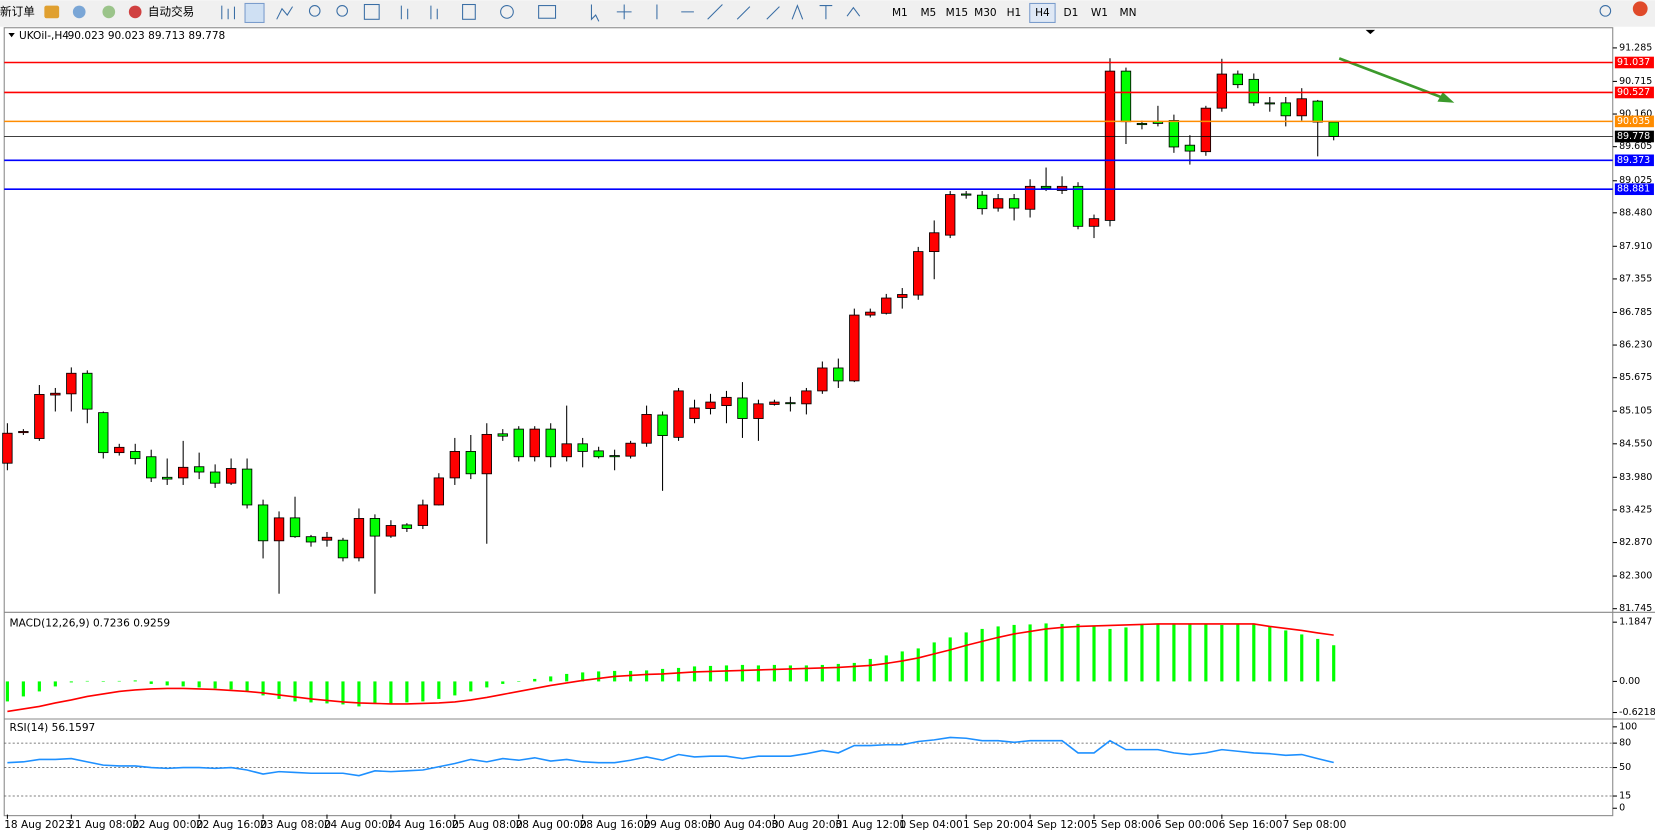 The height and width of the screenshot is (840, 1655). What do you see at coordinates (231, 825) in the screenshot?
I see `x-tick-label: 22 Aug 16:00` at bounding box center [231, 825].